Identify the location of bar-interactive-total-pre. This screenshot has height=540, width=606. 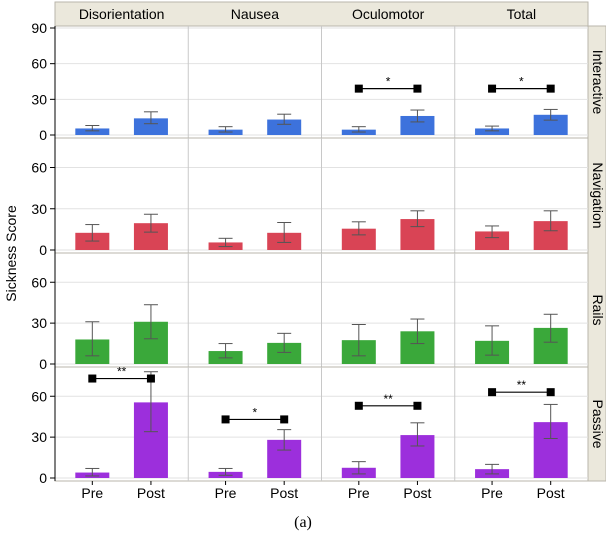
(492, 131).